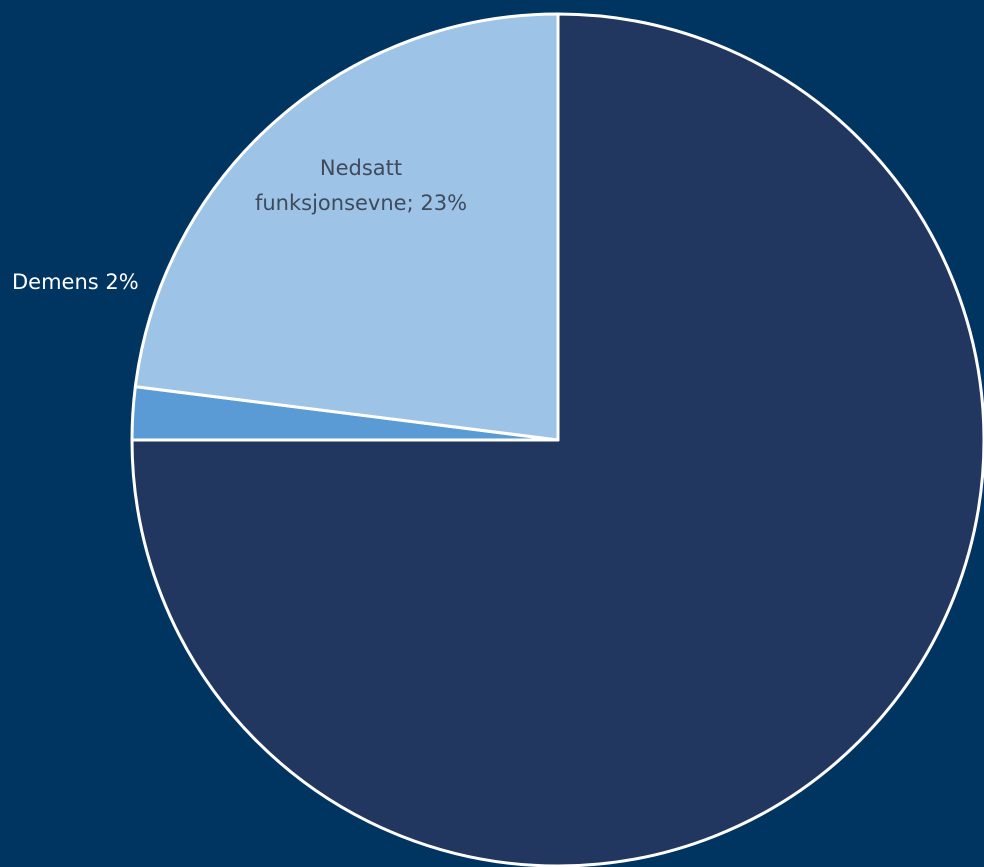 The image size is (984, 867). Describe the element at coordinates (361, 203) in the screenshot. I see `slice-label-nedsatt-line2: funksjonsevne; 23%` at that location.